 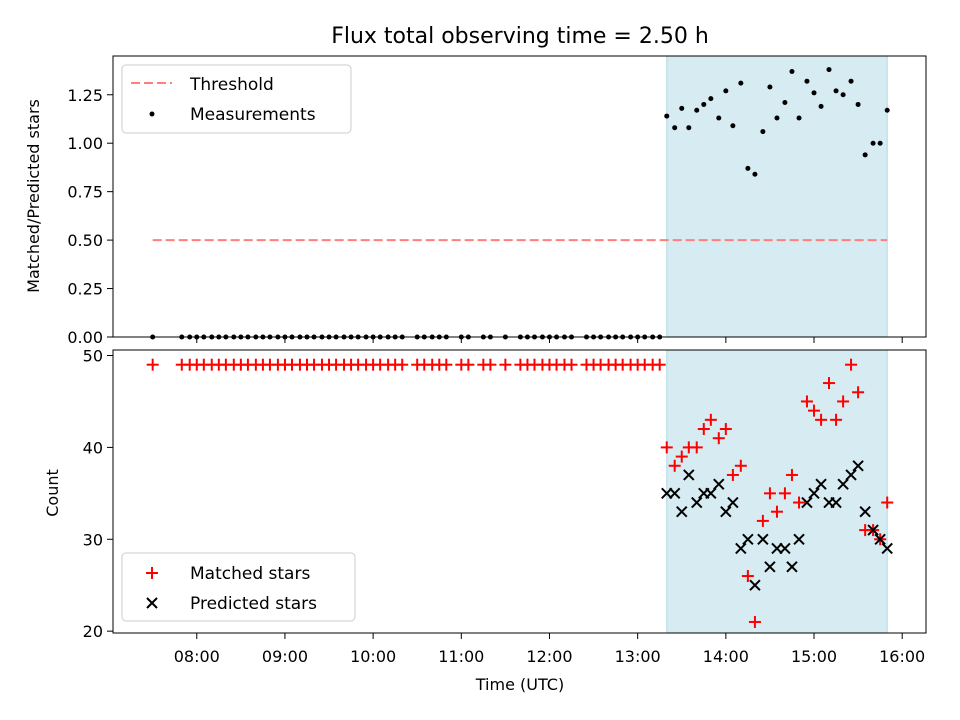 I want to click on top-y-tick-label-3: 0.75, so click(x=85, y=192).